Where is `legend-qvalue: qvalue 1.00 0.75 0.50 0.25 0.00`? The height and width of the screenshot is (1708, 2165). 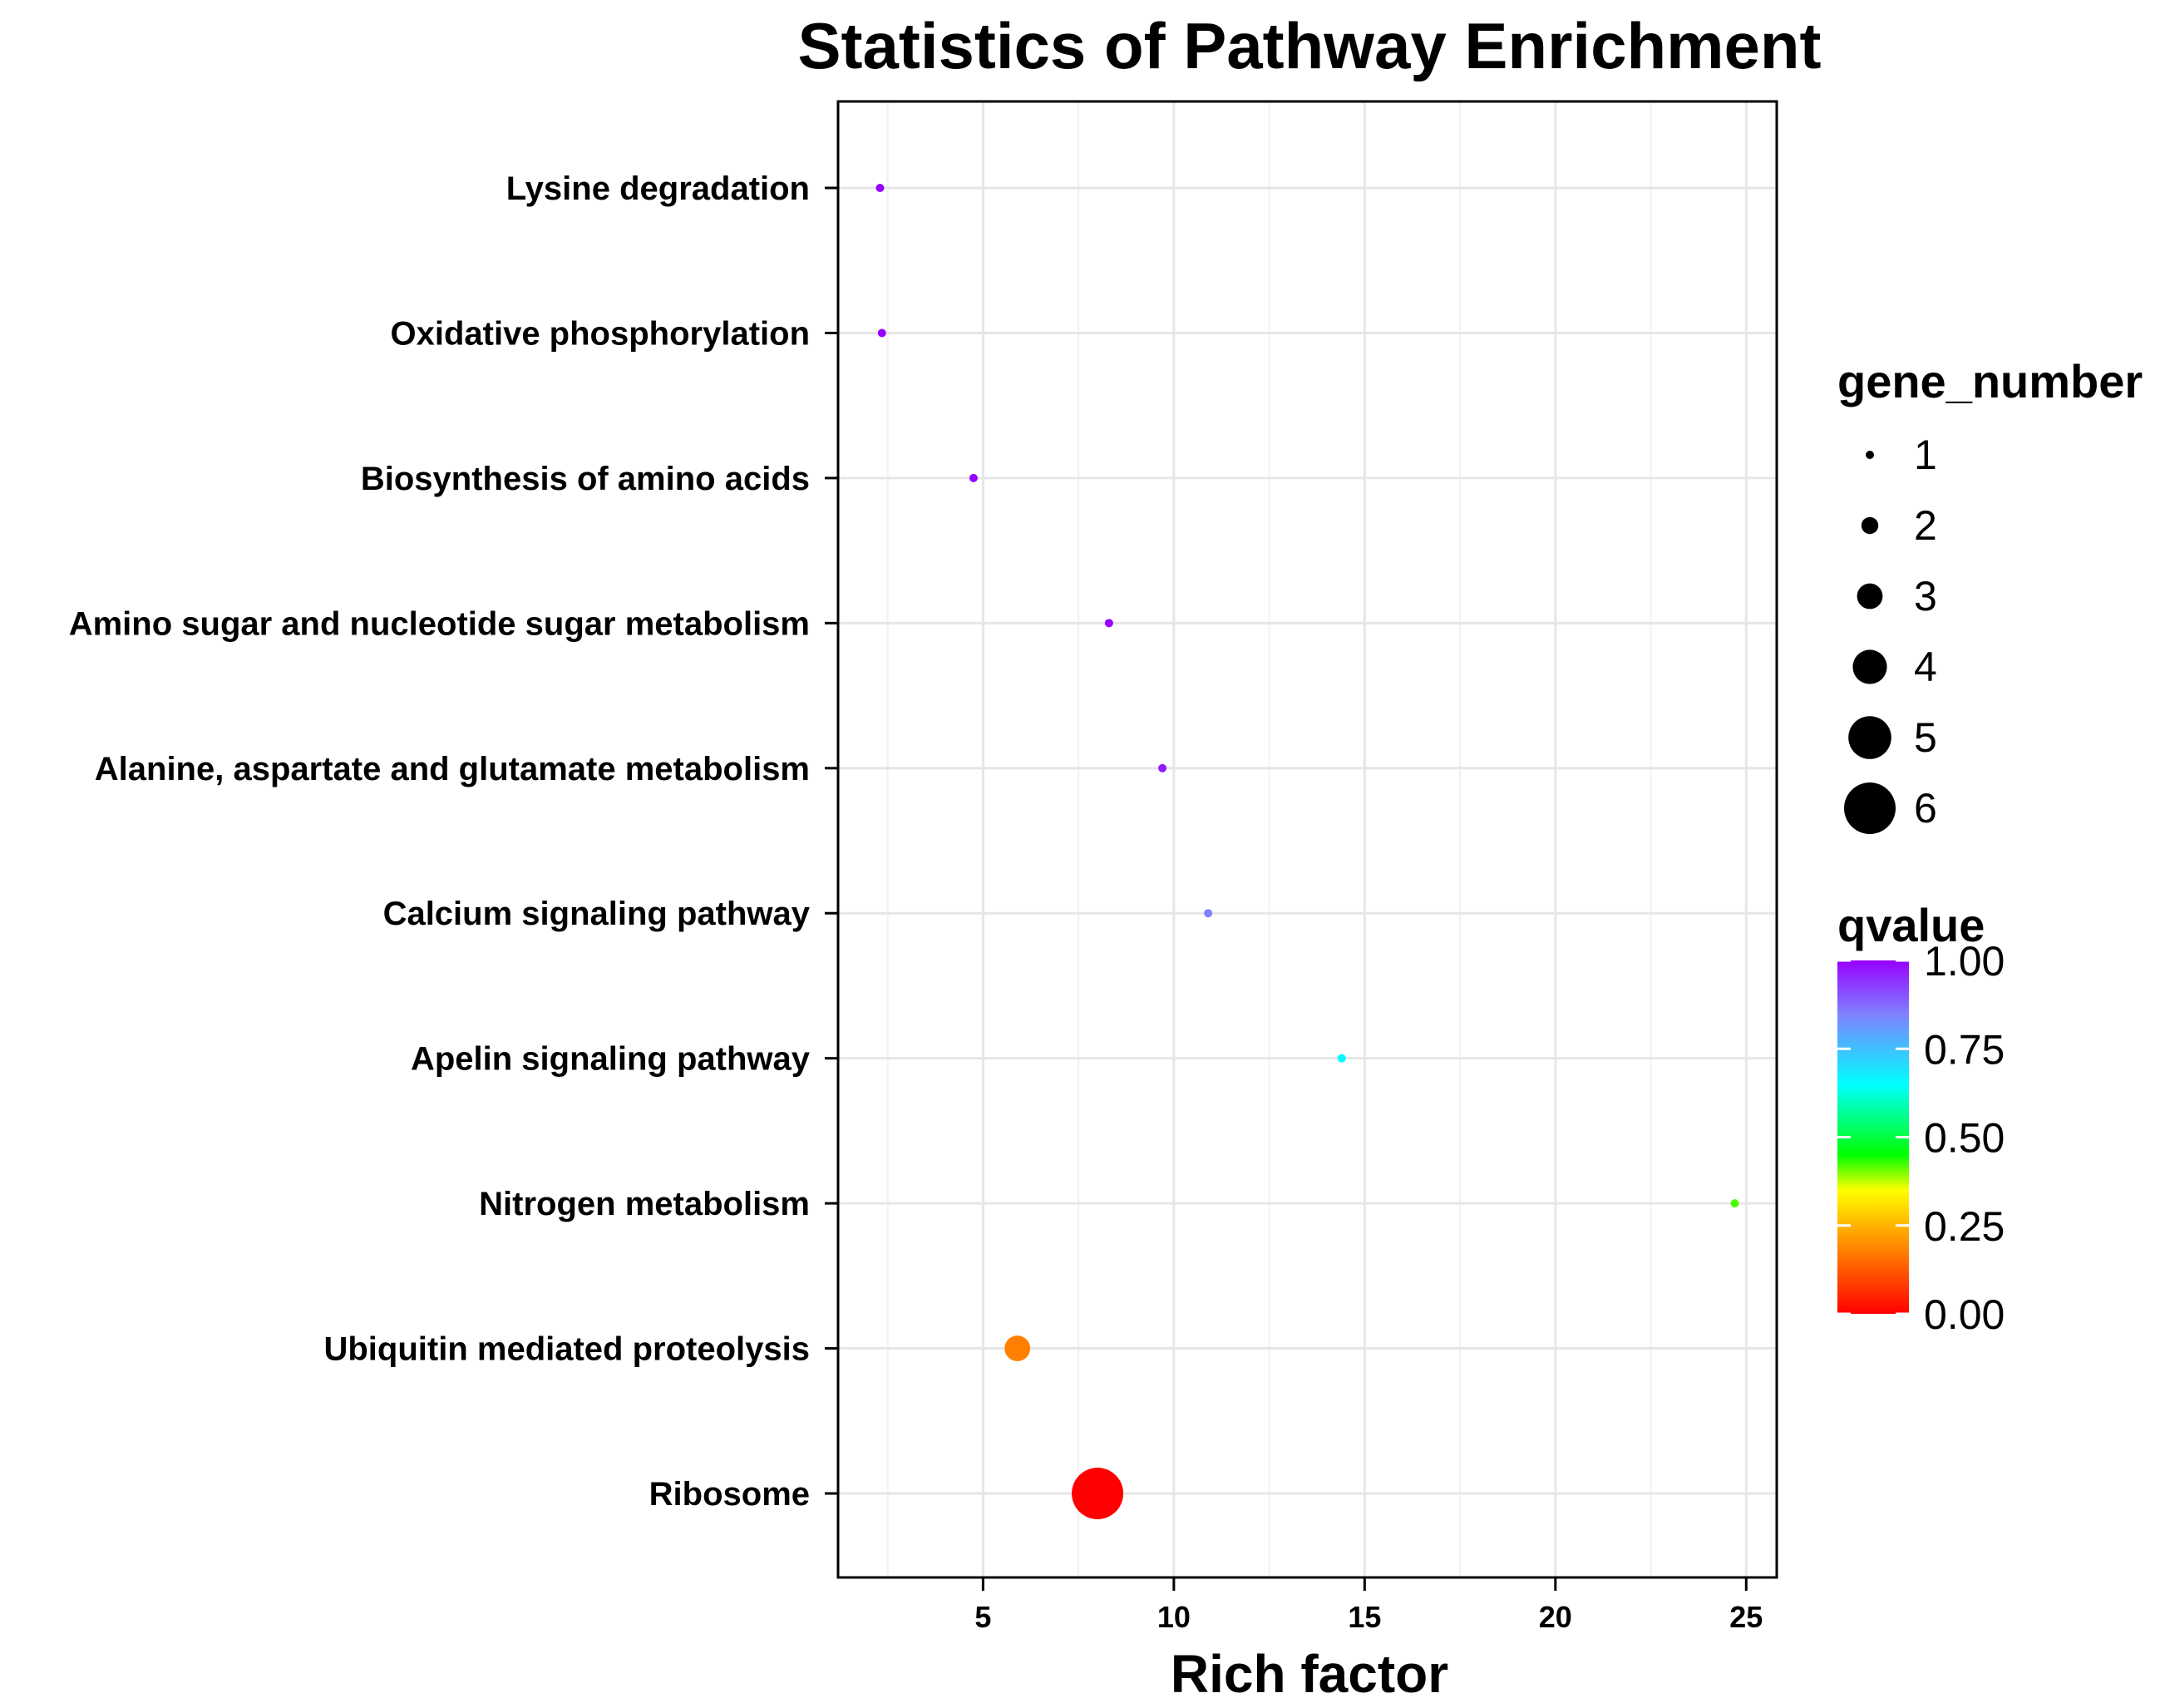
legend-qvalue: qvalue 1.00 0.75 0.50 0.25 0.00 is located at coordinates (1921, 1118).